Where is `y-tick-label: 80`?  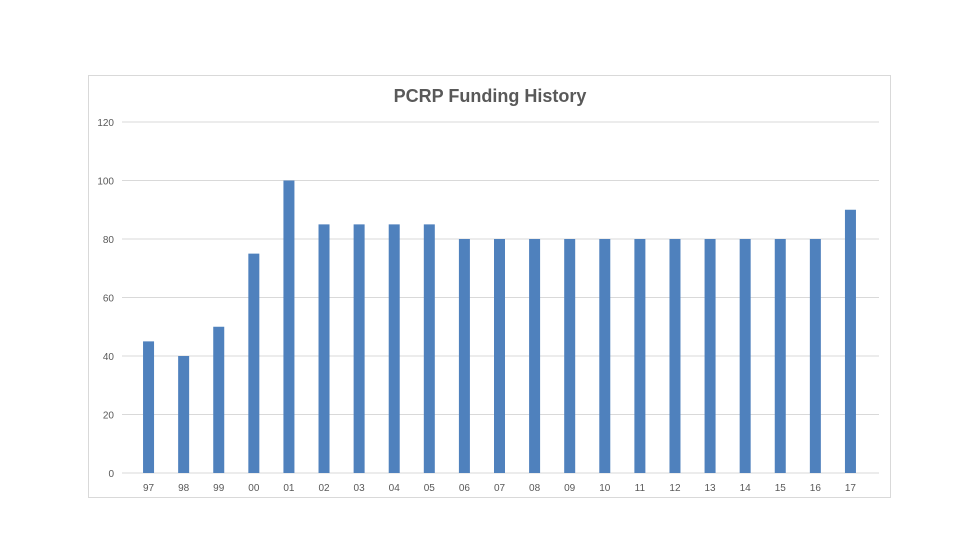 y-tick-label: 80 is located at coordinates (109, 240).